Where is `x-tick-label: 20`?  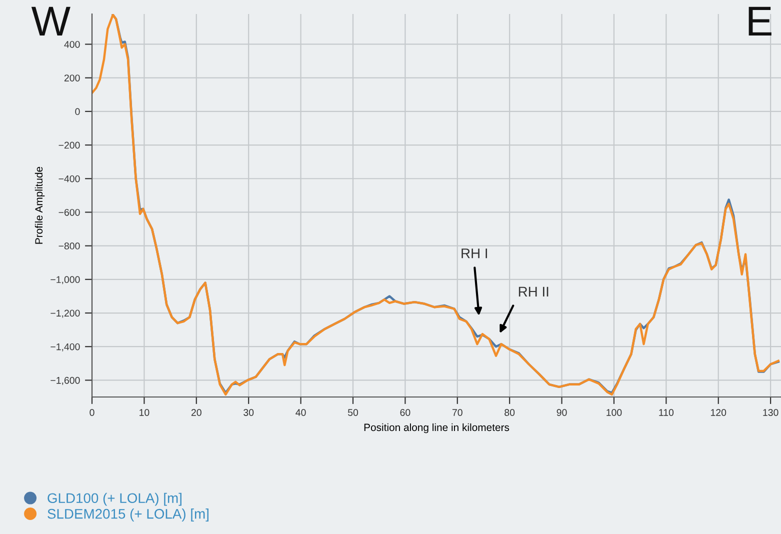 x-tick-label: 20 is located at coordinates (196, 412).